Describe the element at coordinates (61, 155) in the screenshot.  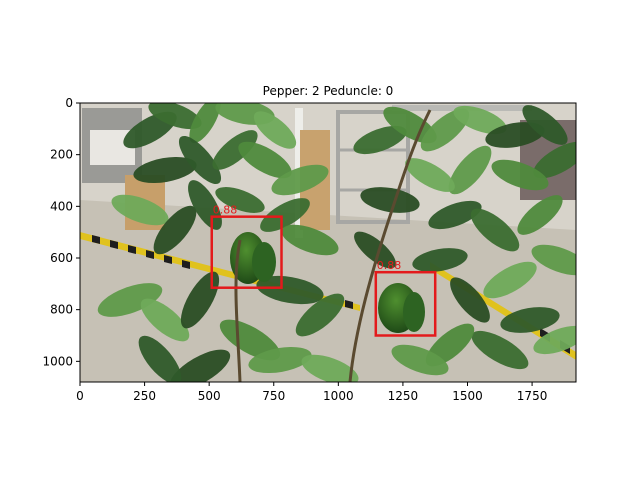
I see `y-tick-label: 200` at that location.